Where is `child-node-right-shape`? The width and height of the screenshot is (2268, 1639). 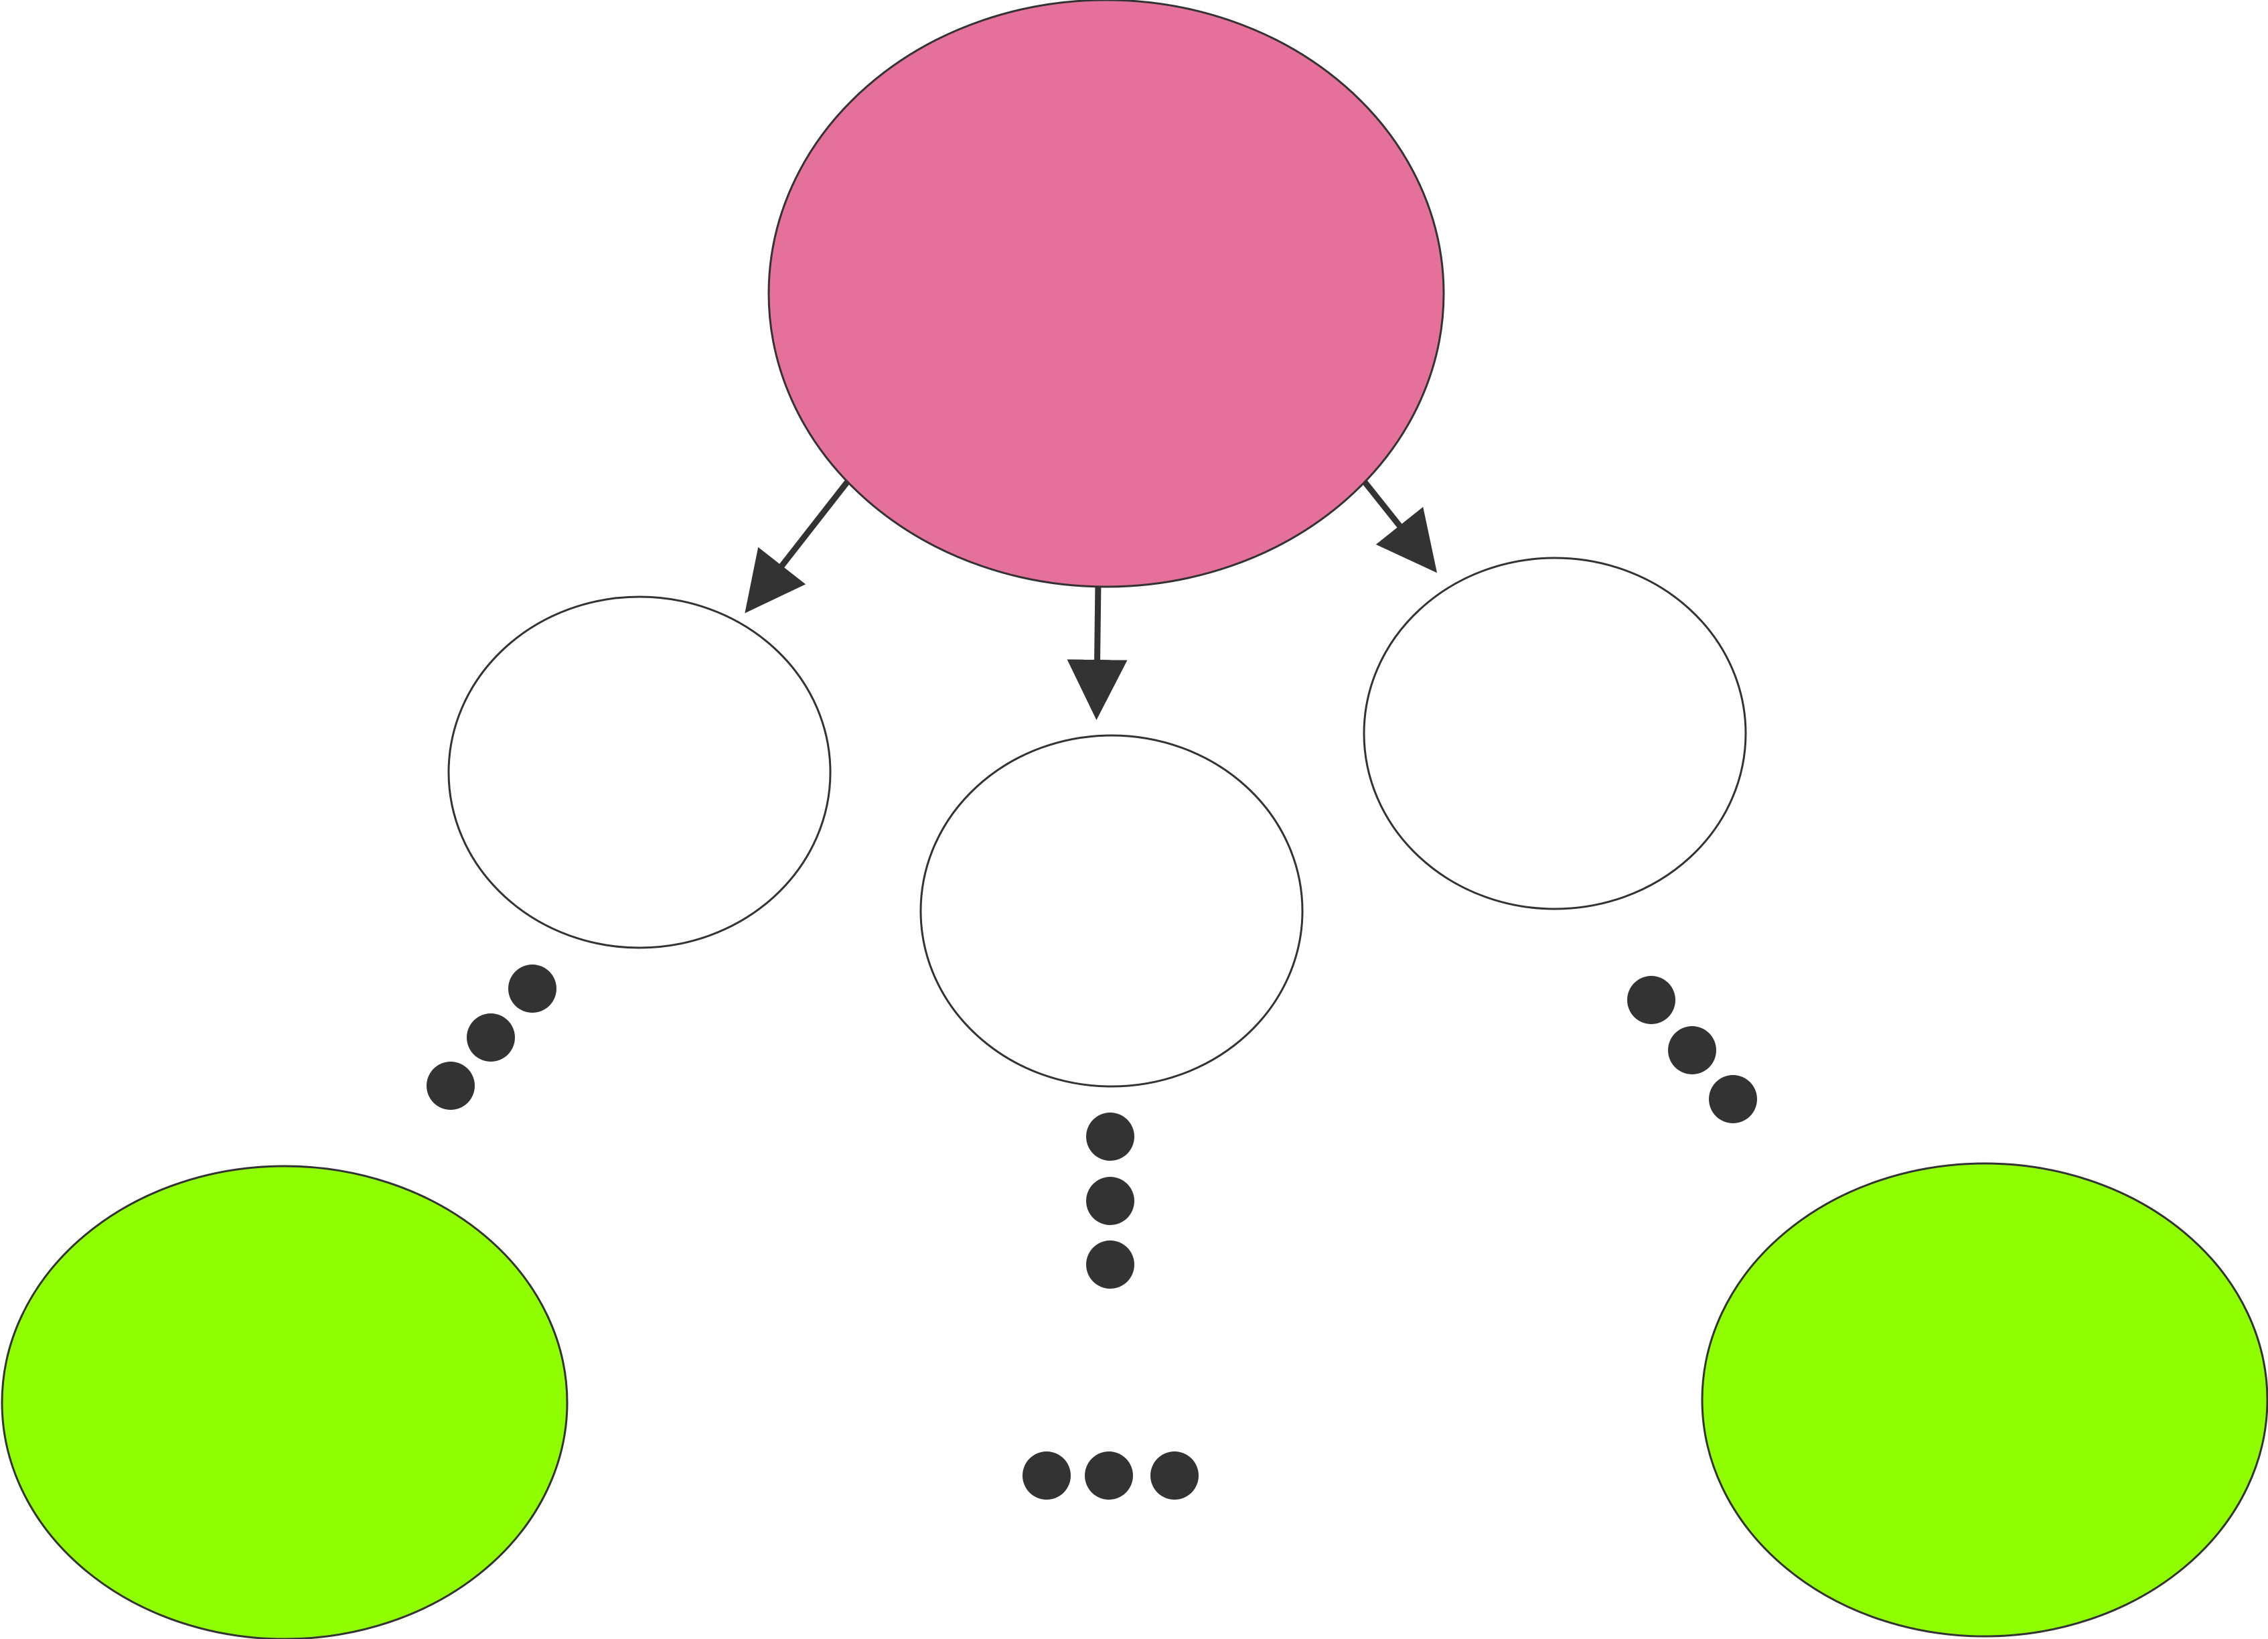 child-node-right-shape is located at coordinates (1555, 733).